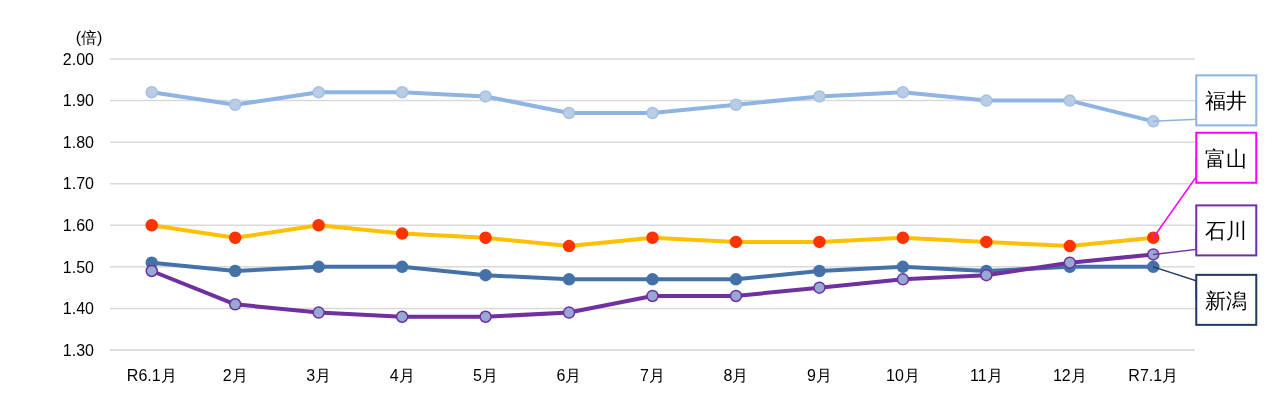 This screenshot has width=1276, height=408. Describe the element at coordinates (1226, 158) in the screenshot. I see `text: 富山` at that location.